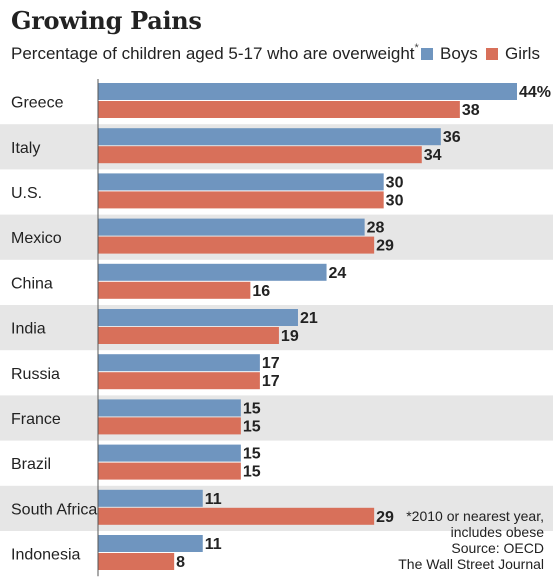 This screenshot has height=588, width=553. What do you see at coordinates (309, 318) in the screenshot?
I see `data-label-boys: 21` at bounding box center [309, 318].